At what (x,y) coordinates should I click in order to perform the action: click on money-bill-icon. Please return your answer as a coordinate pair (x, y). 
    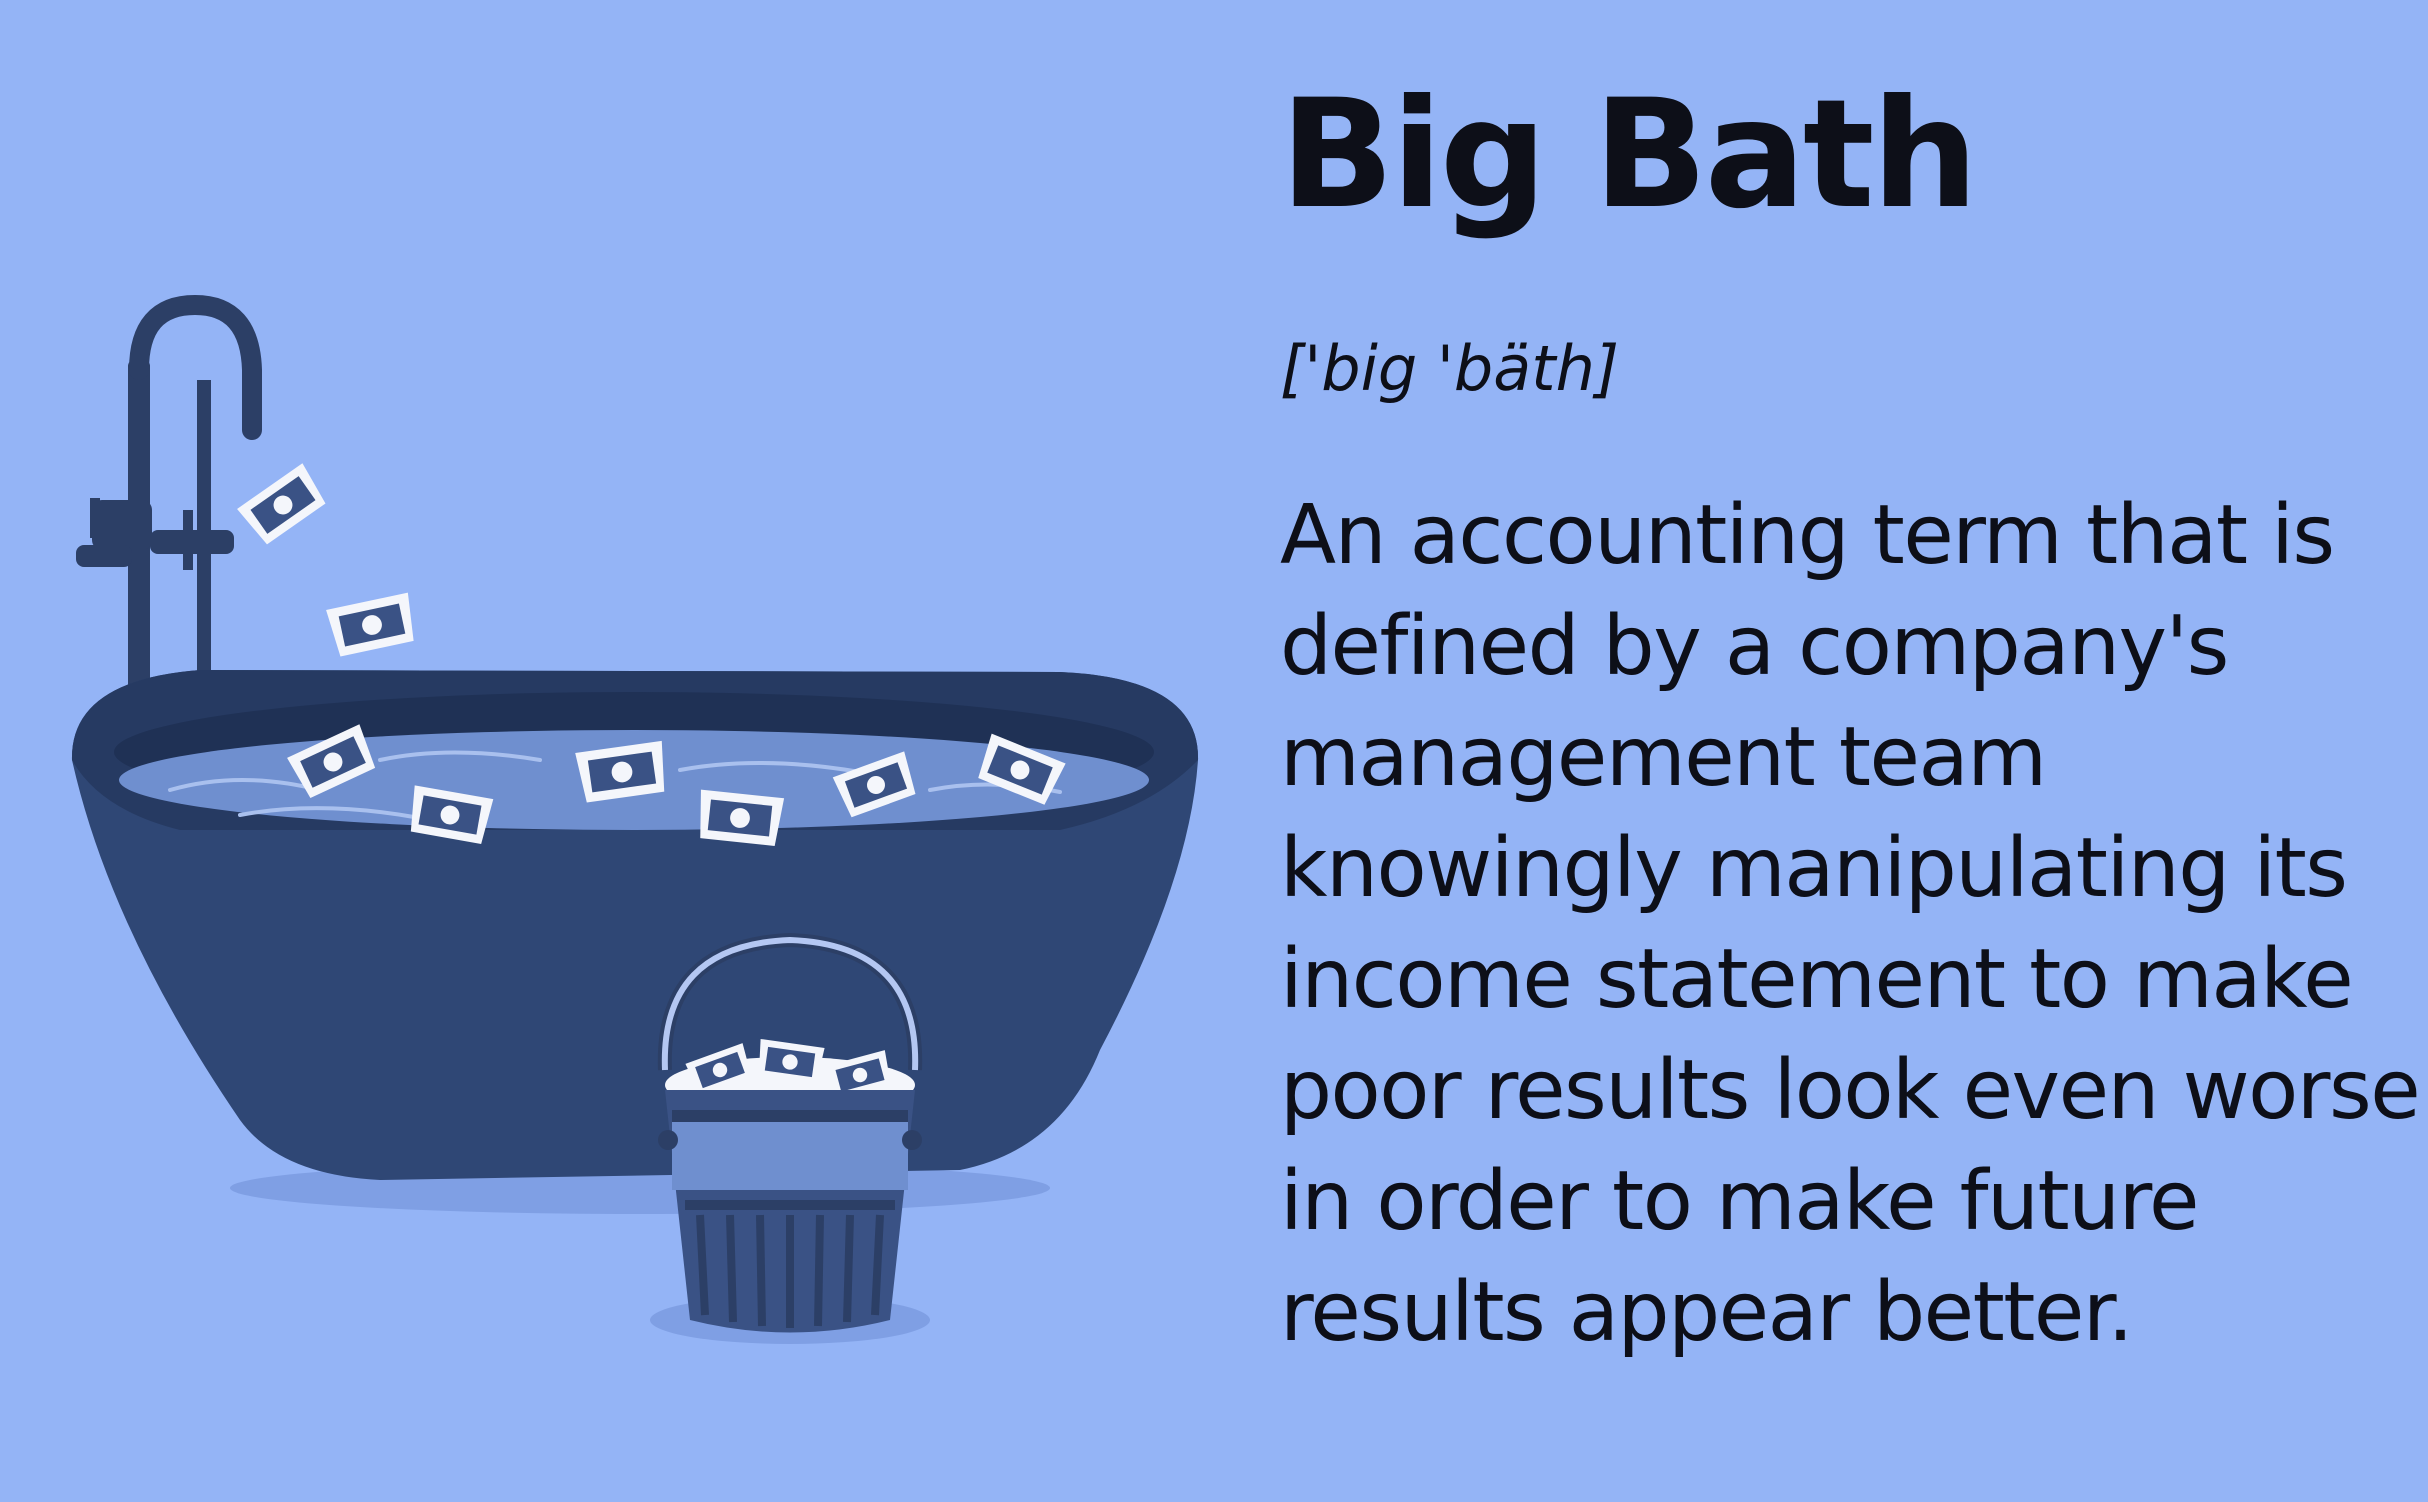
    Looking at the image, I should click on (327, 560).